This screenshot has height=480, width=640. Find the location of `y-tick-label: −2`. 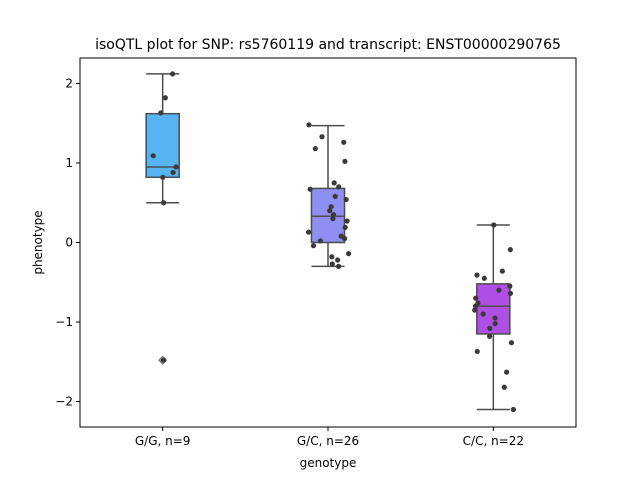

y-tick-label: −2 is located at coordinates (64, 402).